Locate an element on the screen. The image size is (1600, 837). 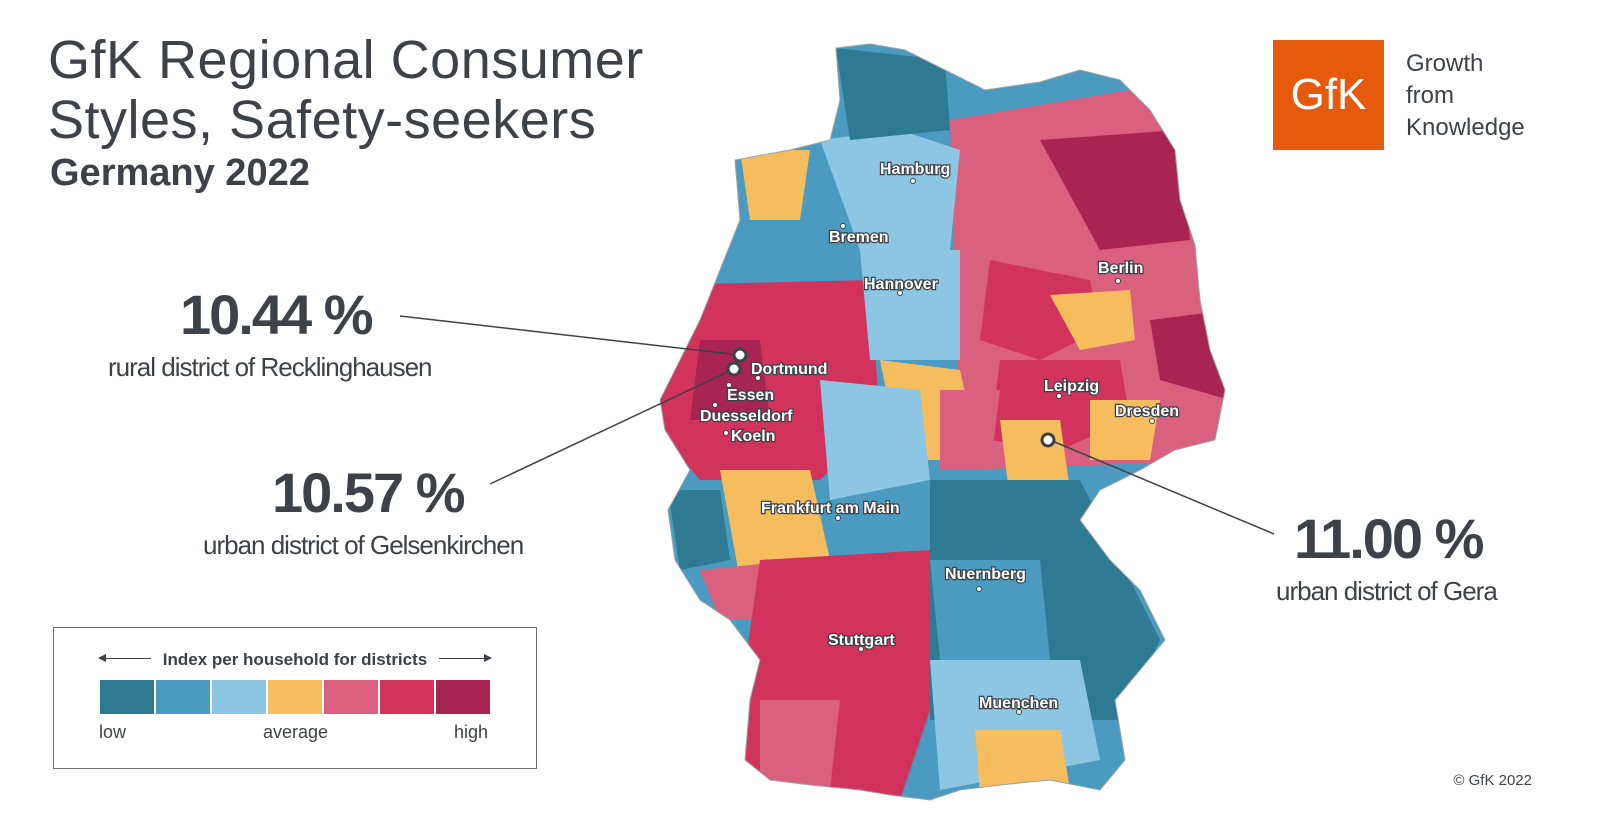
region-northeast is located at coordinates (1115, 190).